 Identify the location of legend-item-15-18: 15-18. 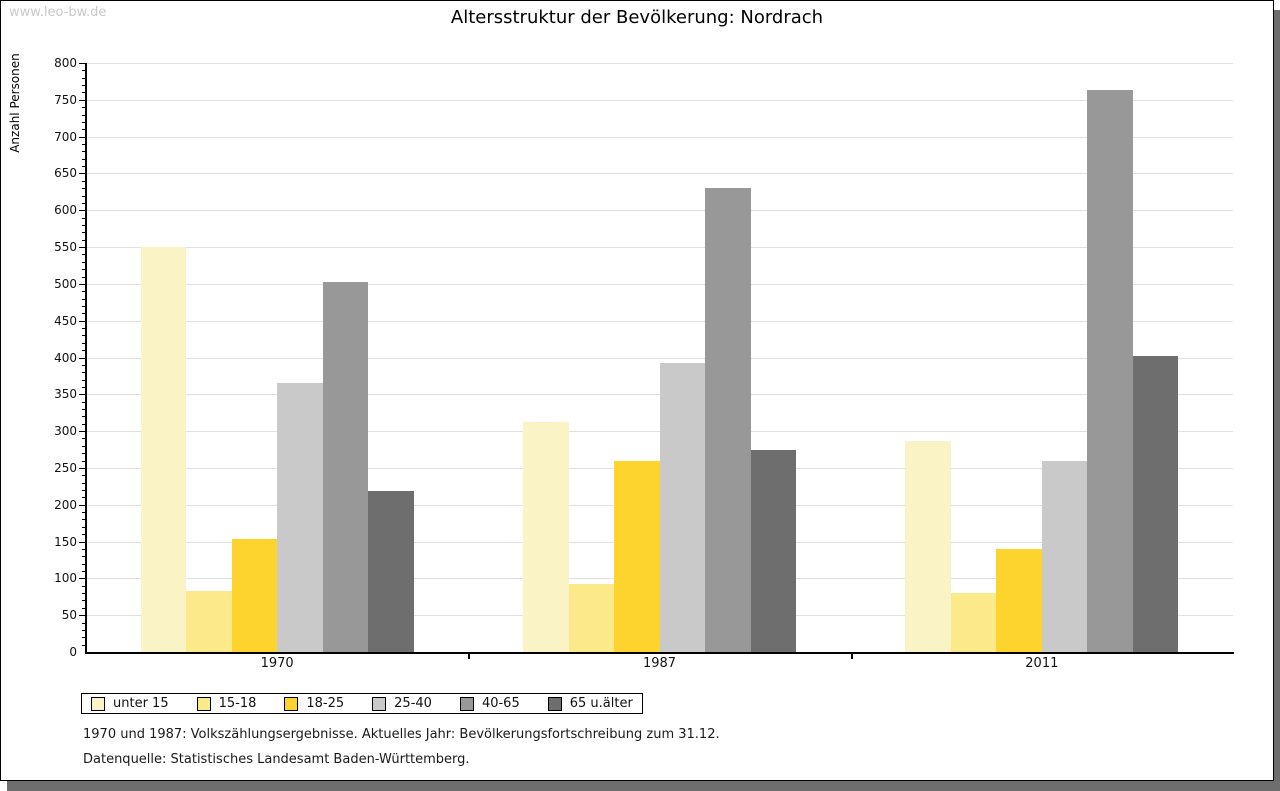
(240, 703).